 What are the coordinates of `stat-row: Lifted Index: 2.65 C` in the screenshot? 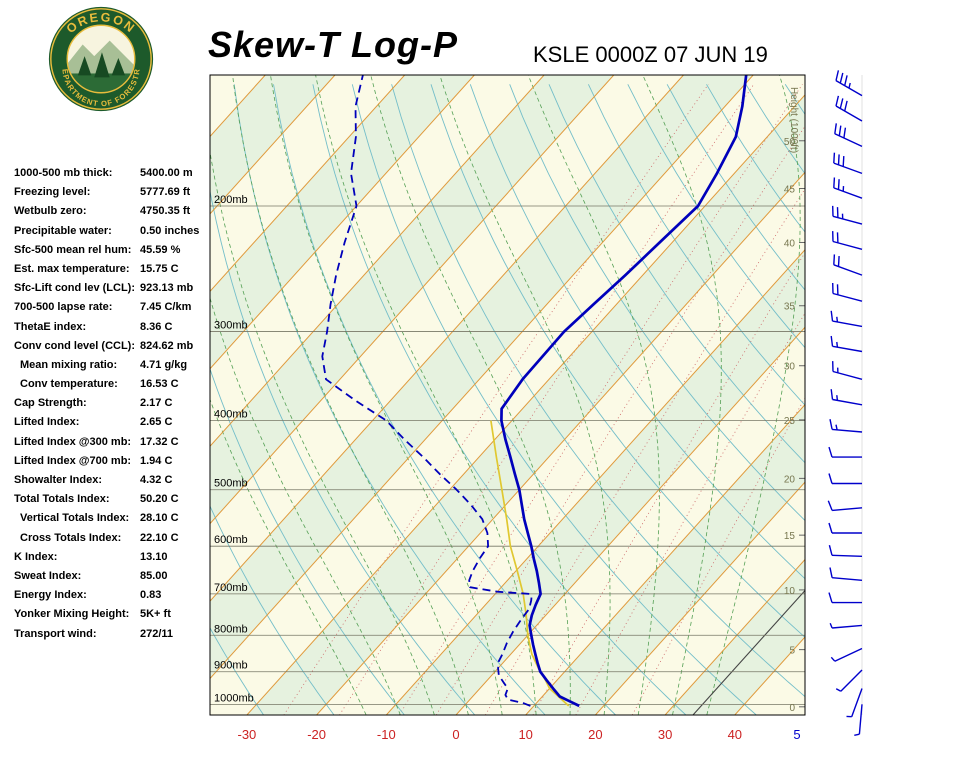 It's located at (109, 425).